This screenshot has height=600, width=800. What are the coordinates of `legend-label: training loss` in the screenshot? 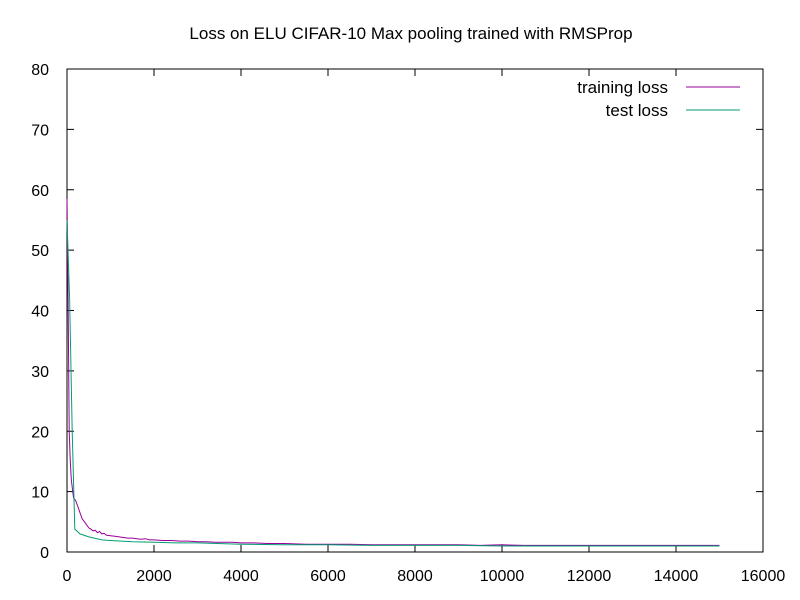 It's located at (622, 87).